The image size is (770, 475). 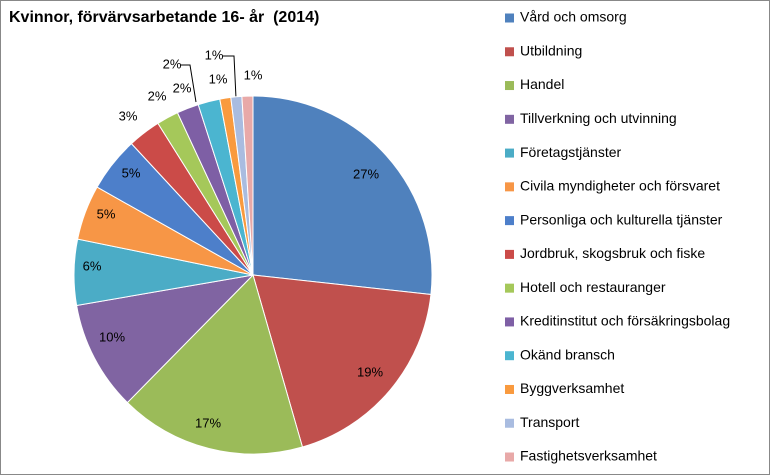 I want to click on data-label: 10%, so click(x=112, y=336).